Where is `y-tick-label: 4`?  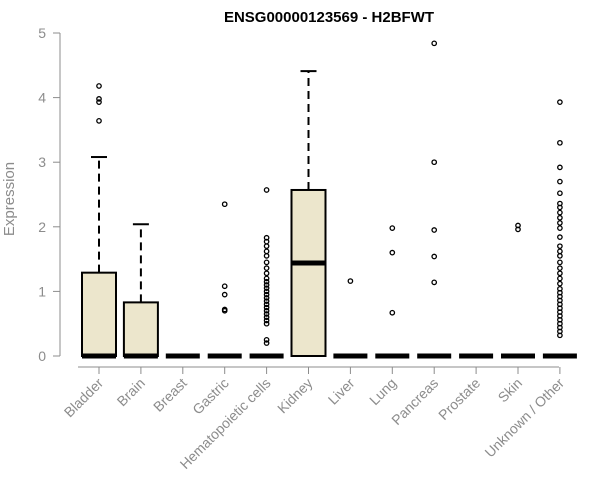
y-tick-label: 4 is located at coordinates (42, 98).